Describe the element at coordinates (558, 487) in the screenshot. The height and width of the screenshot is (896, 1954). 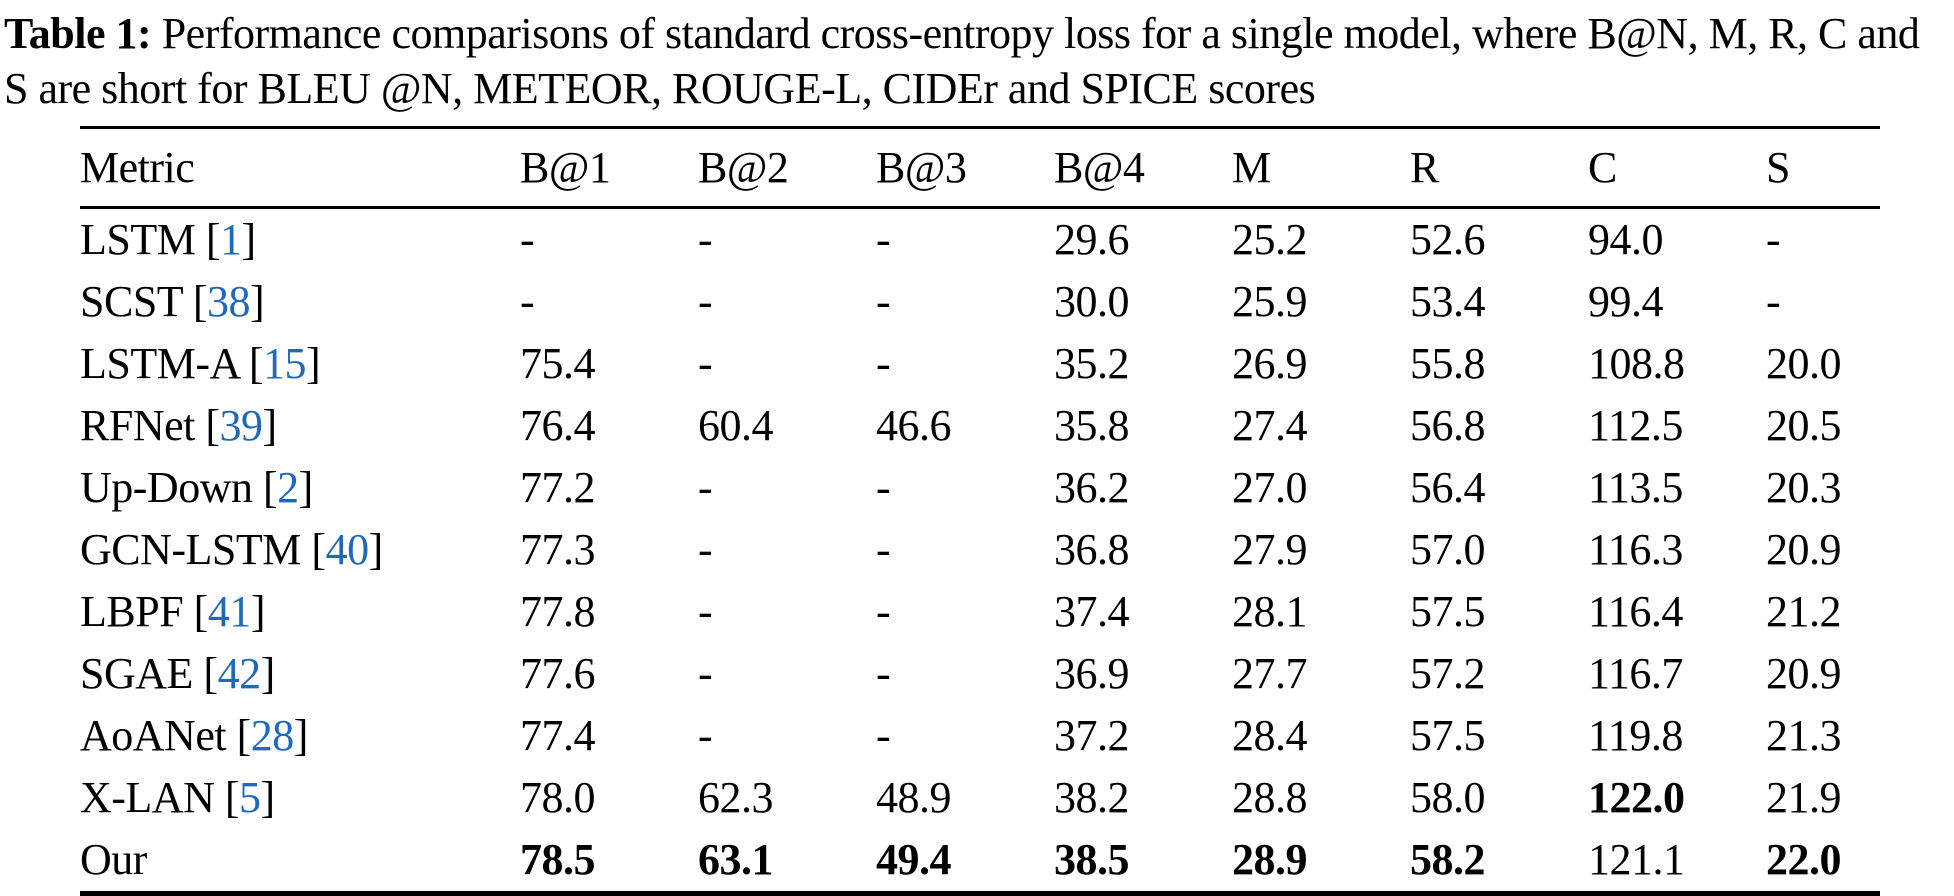
I see `score-cell: 77.2` at that location.